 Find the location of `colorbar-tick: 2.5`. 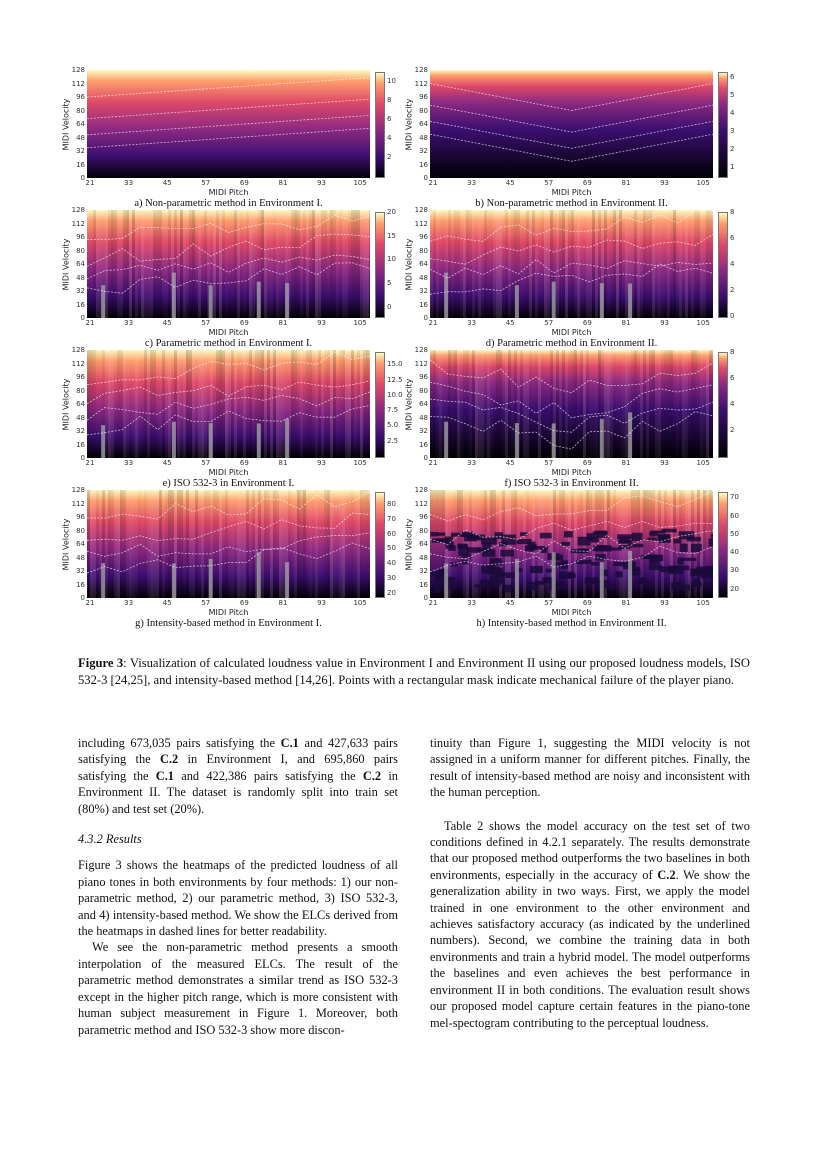

colorbar-tick: 2.5 is located at coordinates (393, 440).